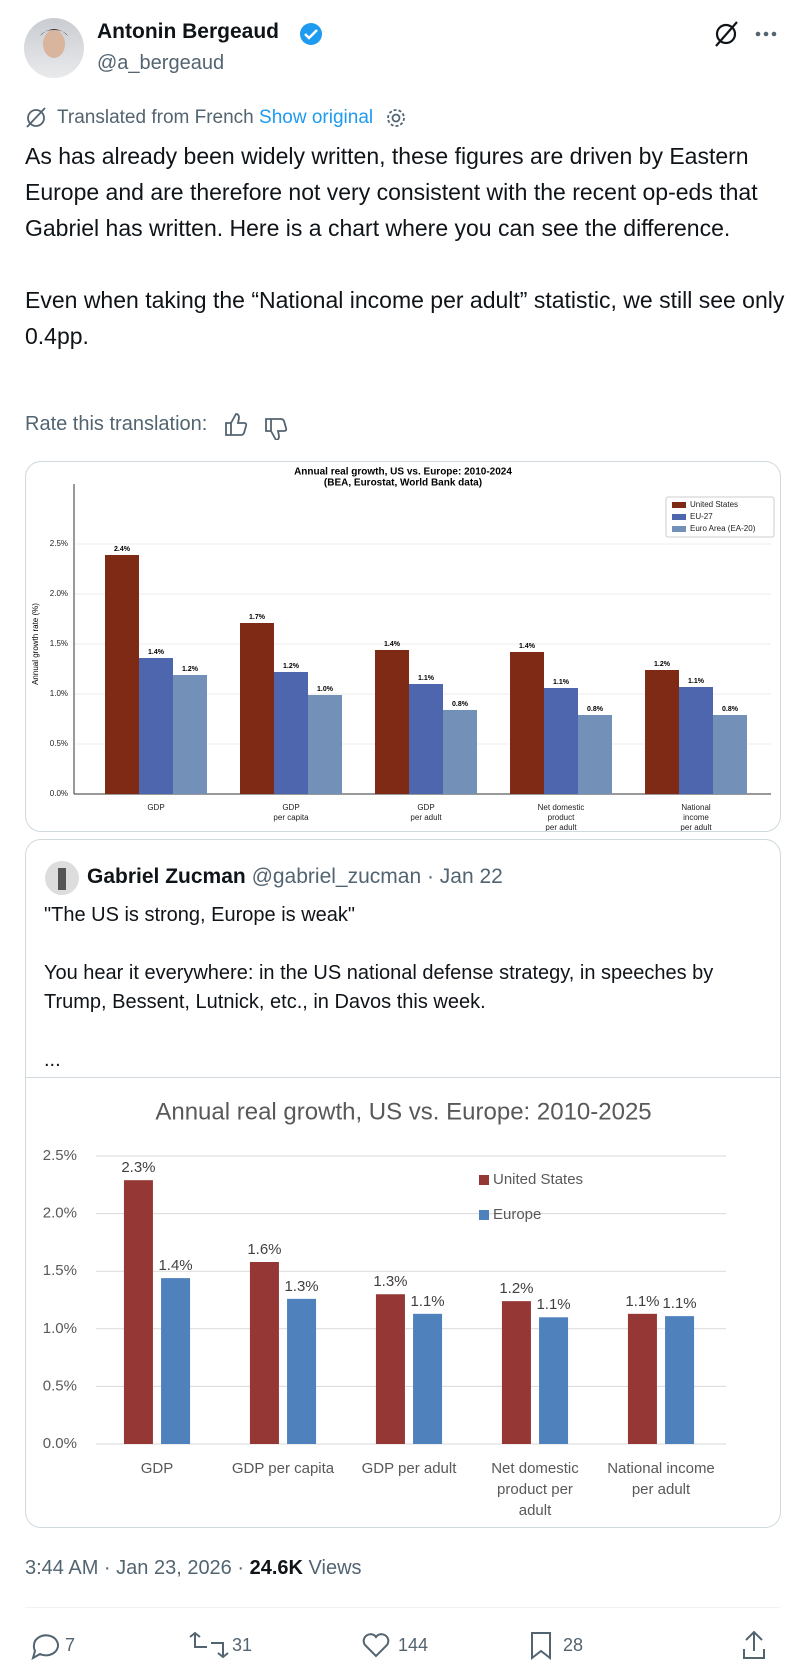 The width and height of the screenshot is (801, 1669). Describe the element at coordinates (188, 31) in the screenshot. I see `author-name: Antonin Bergeaud` at that location.